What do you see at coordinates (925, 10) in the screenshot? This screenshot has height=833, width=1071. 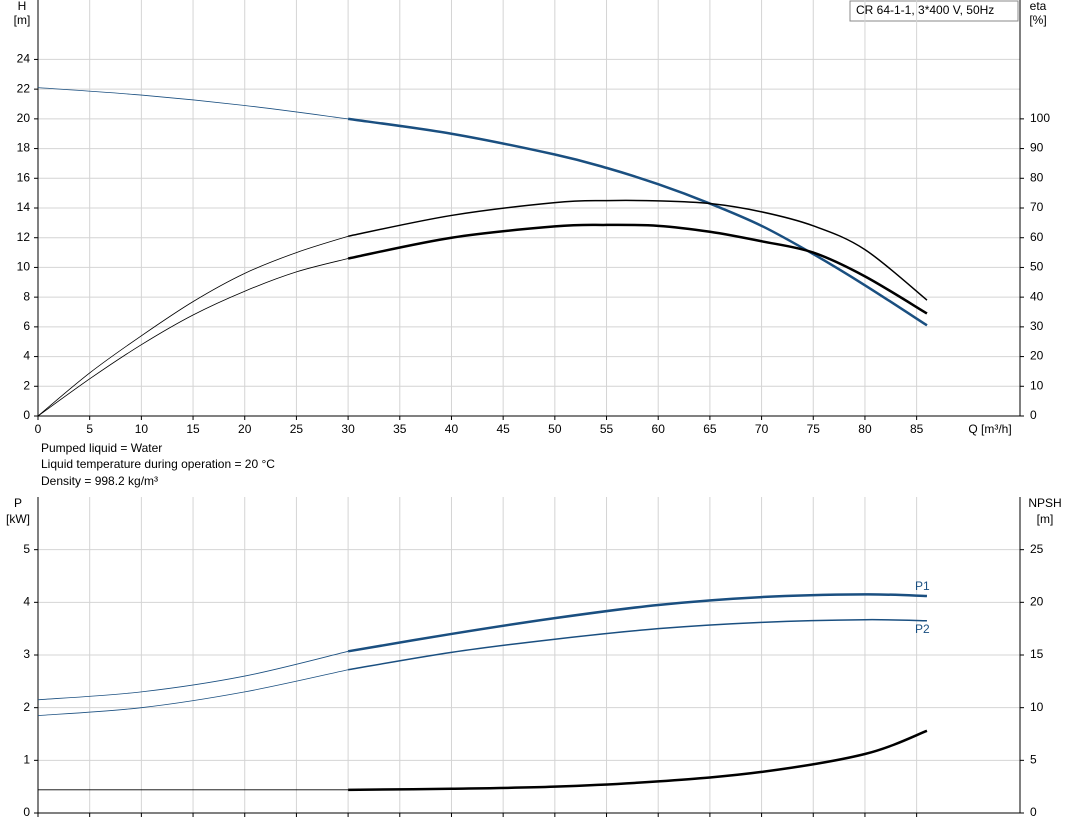 I see `chart-title: CR 64-1-1, 3*400 V, 50Hz` at bounding box center [925, 10].